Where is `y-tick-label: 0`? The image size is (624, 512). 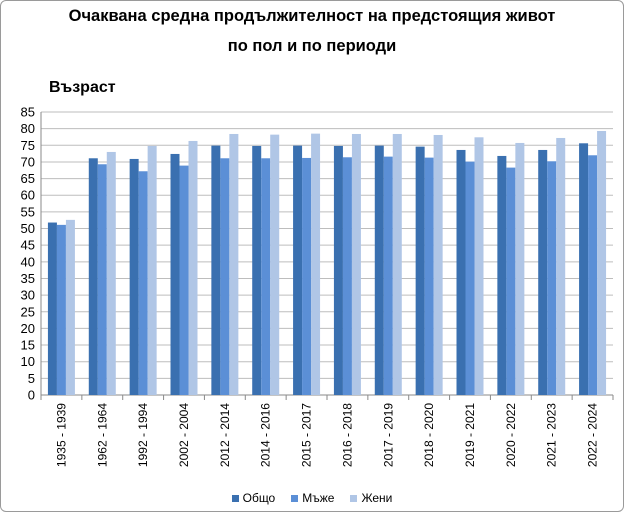
y-tick-label: 0 is located at coordinates (31, 395).